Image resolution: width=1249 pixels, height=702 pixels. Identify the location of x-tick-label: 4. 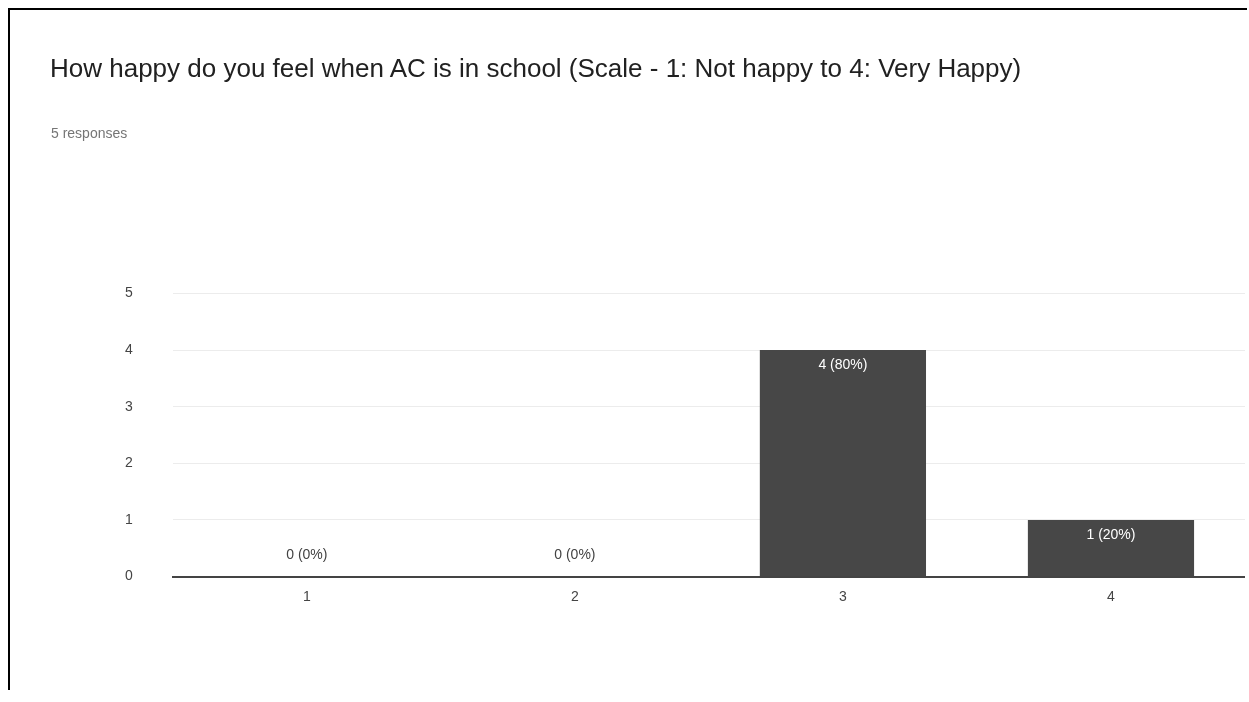
(1111, 595).